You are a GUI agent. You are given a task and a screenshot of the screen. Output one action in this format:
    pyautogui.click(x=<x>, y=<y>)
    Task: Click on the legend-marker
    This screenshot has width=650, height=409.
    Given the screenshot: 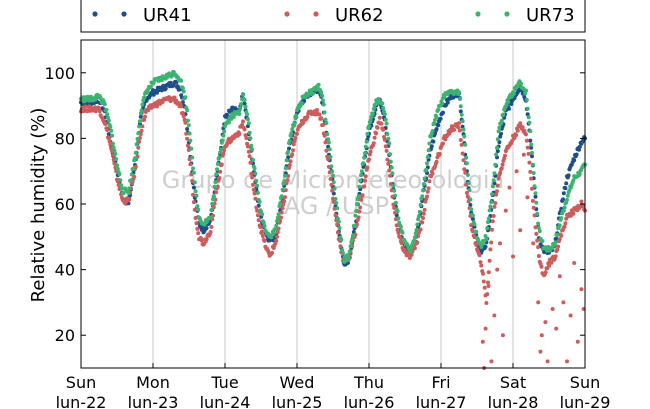 What is the action you would take?
    pyautogui.click(x=287, y=14)
    